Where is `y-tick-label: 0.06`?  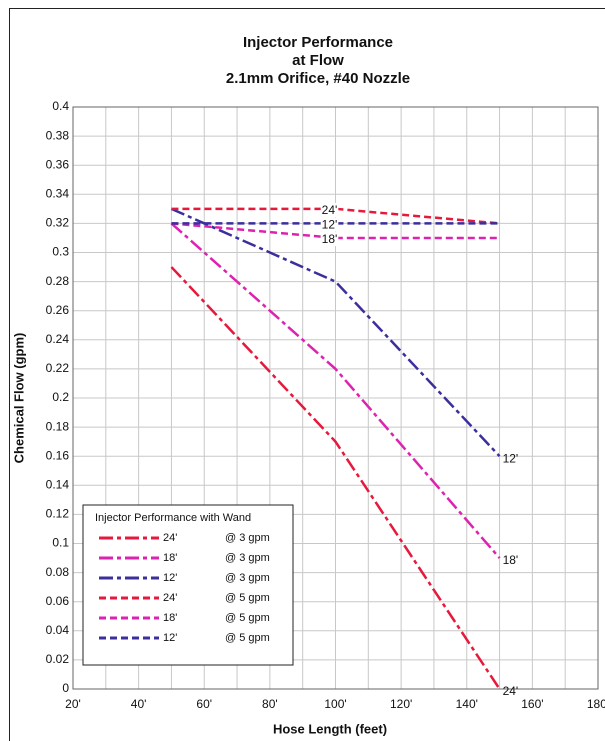
y-tick-label: 0.06 is located at coordinates (58, 601).